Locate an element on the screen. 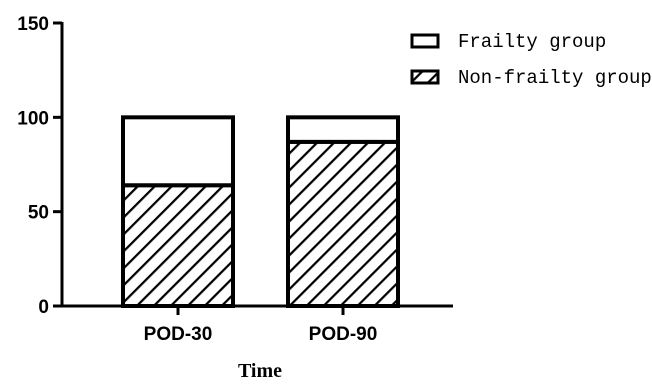 The height and width of the screenshot is (385, 652). legend-label: Frailty group is located at coordinates (532, 42).